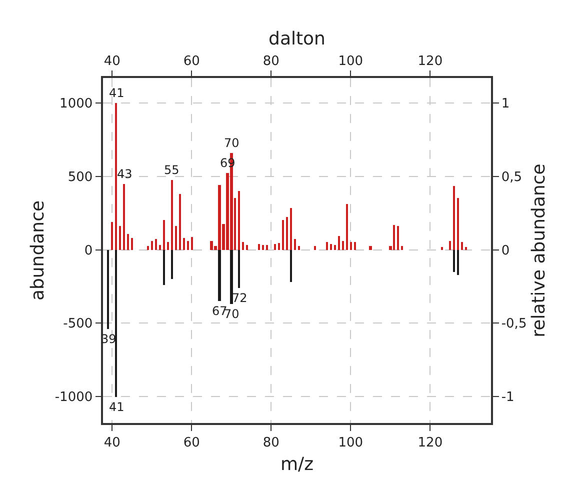 This screenshot has height=495, width=569. I want to click on y2-tick-label: 0, so click(505, 250).